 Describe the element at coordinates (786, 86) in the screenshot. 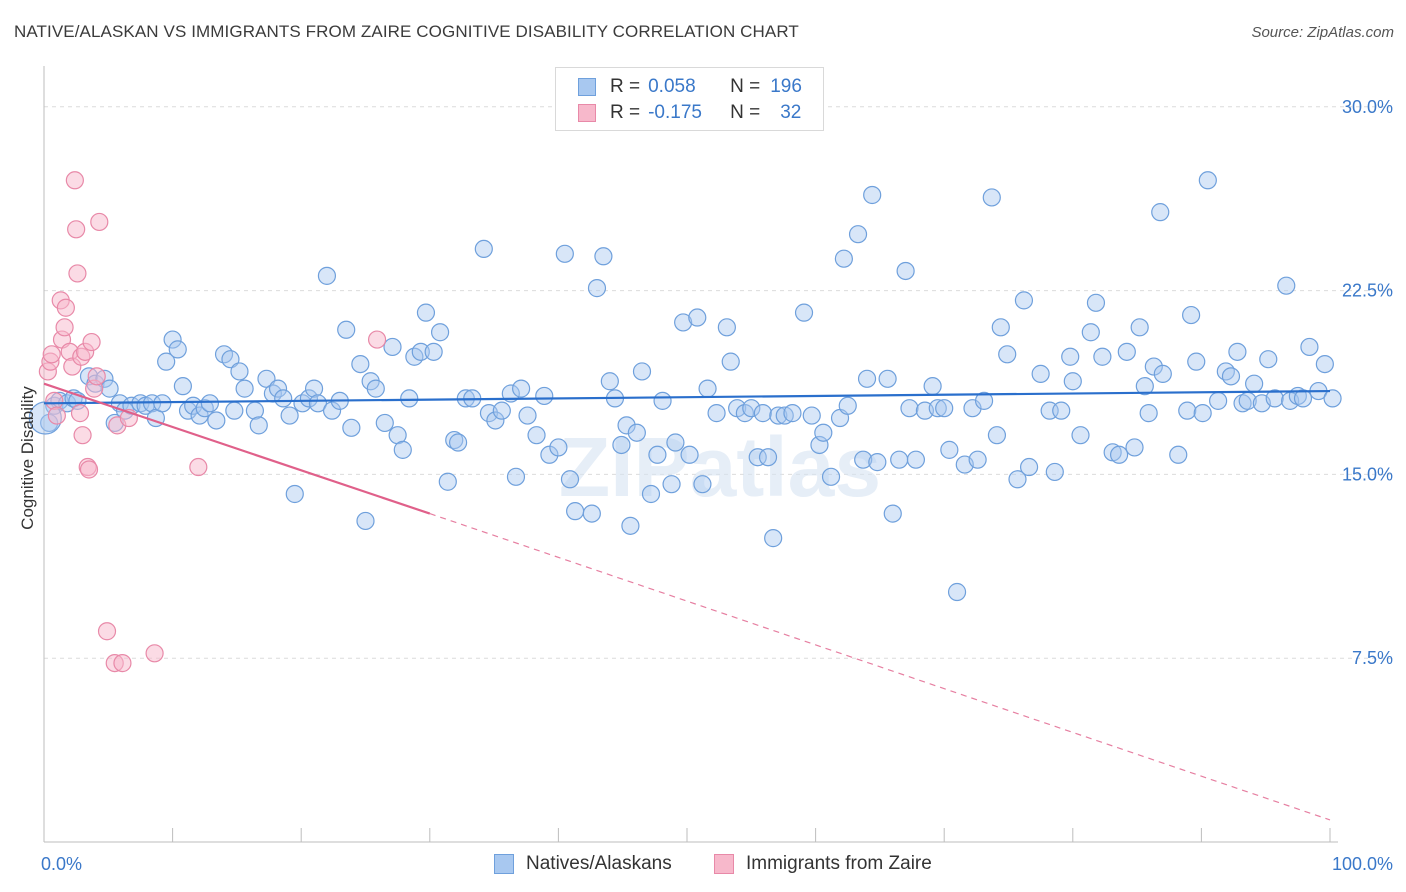

I see `legend-n-value: 196` at that location.